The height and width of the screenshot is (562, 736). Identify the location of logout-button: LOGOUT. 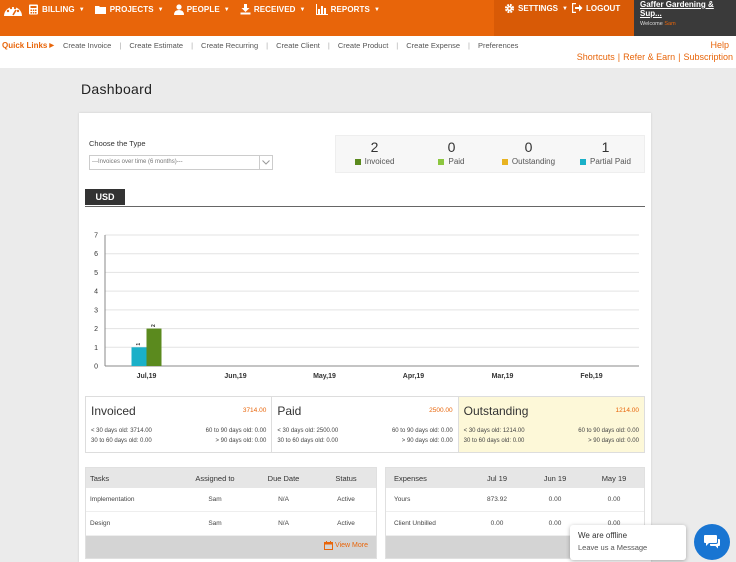
(596, 8).